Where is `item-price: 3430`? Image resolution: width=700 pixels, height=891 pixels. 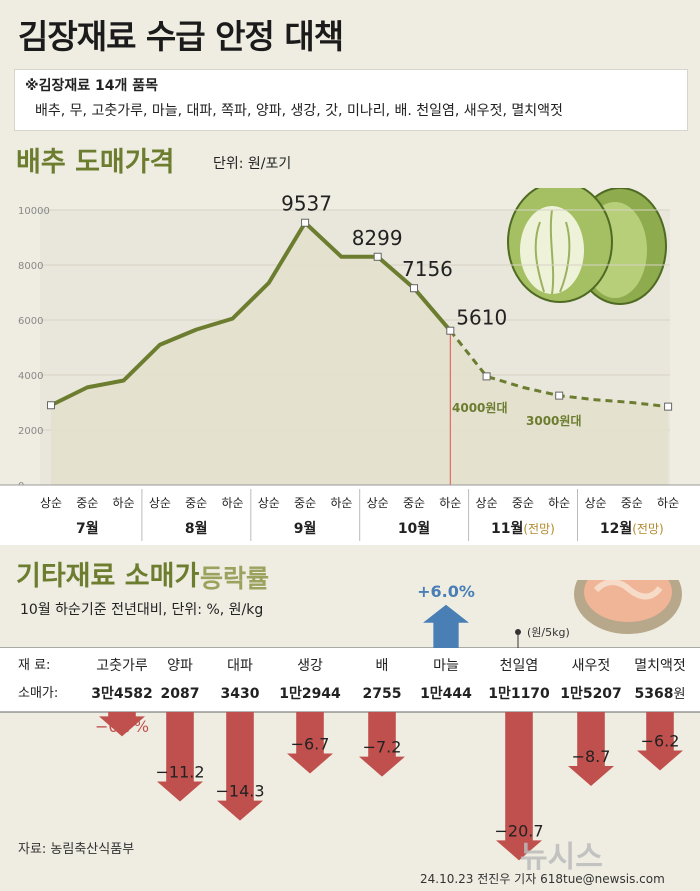
item-price: 3430 is located at coordinates (240, 694).